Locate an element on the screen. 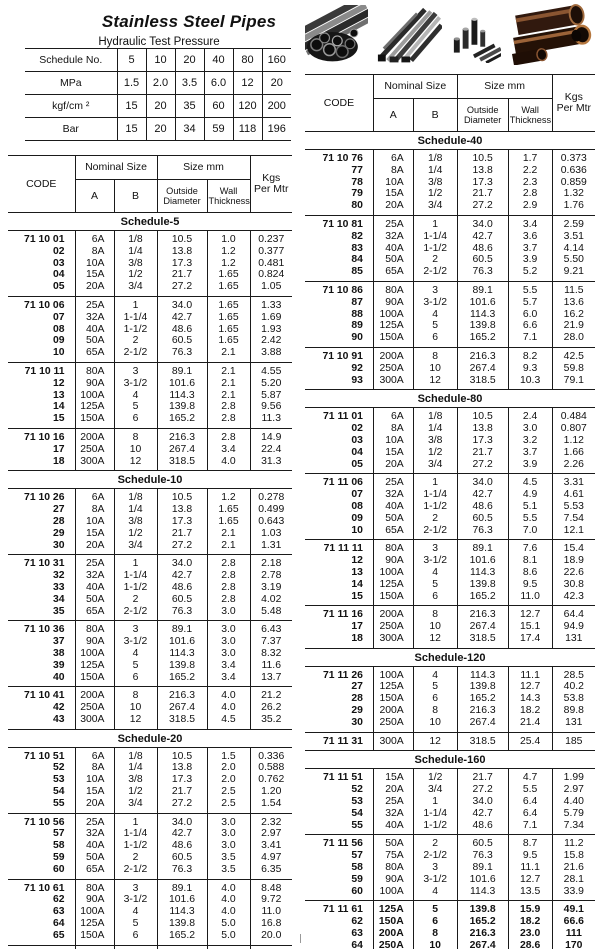  code-cell: 57 is located at coordinates (42, 834).